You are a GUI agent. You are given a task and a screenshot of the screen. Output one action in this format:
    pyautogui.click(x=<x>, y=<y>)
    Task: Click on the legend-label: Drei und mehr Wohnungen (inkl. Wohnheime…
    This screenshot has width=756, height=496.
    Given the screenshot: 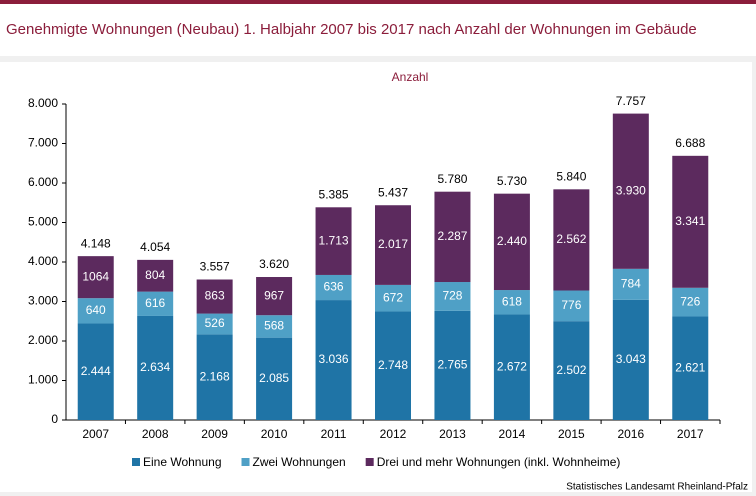 What is the action you would take?
    pyautogui.click(x=499, y=462)
    